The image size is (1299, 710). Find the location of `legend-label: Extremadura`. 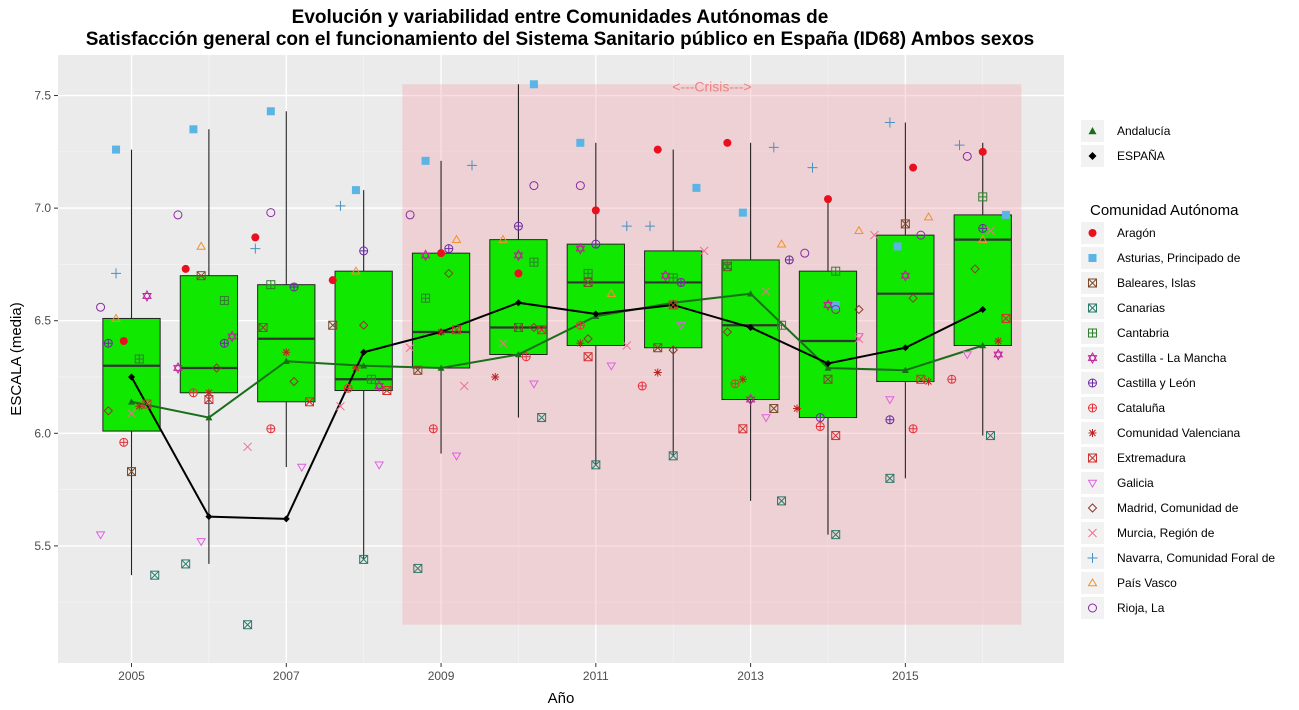

legend-label: Extremadura is located at coordinates (1151, 458).